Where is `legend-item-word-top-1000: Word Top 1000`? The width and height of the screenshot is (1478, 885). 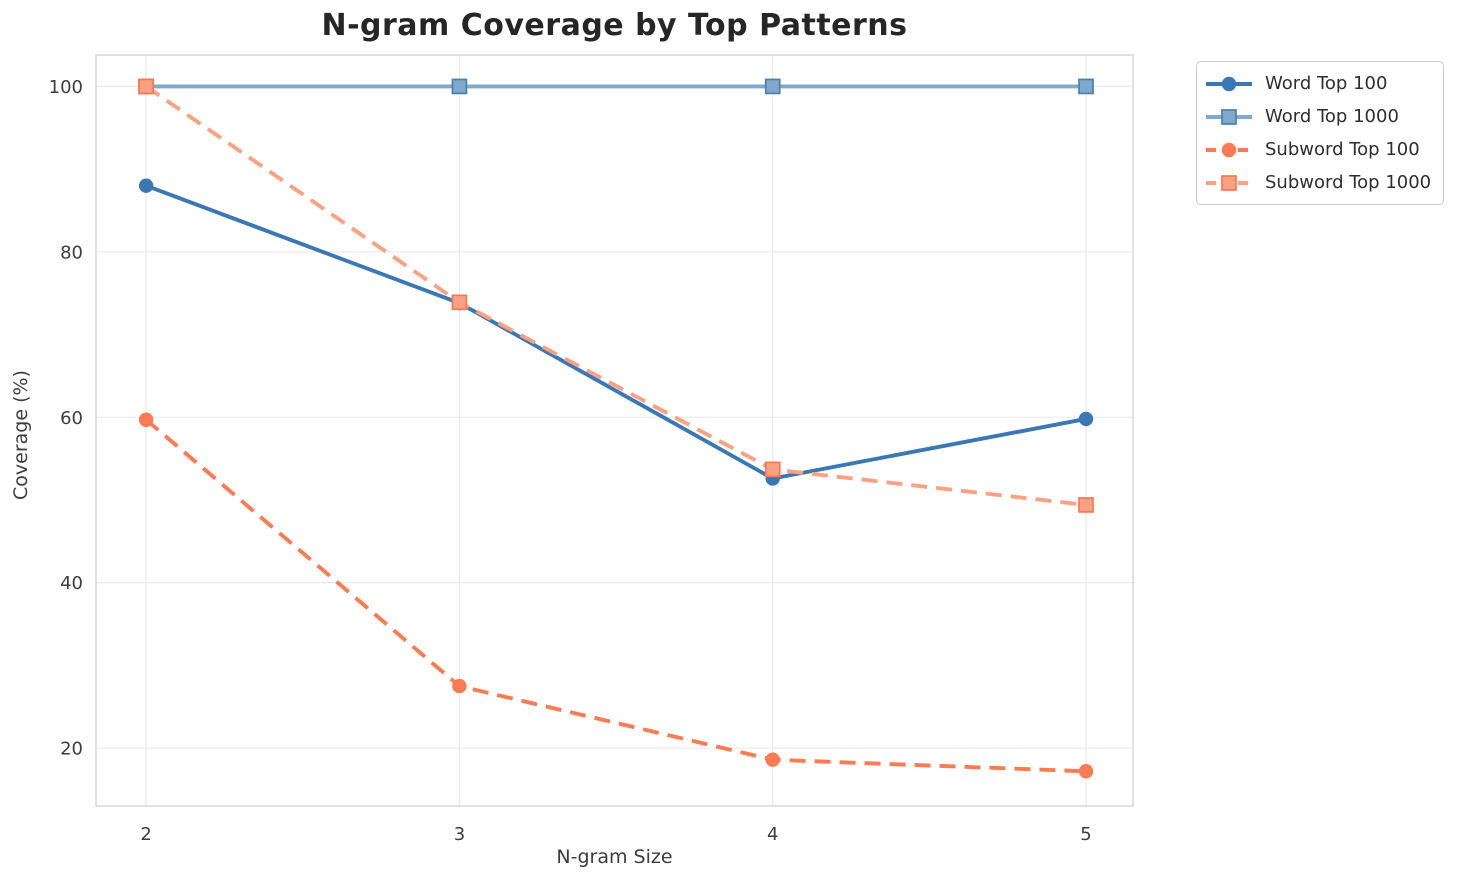 legend-item-word-top-1000: Word Top 1000 is located at coordinates (1318, 116).